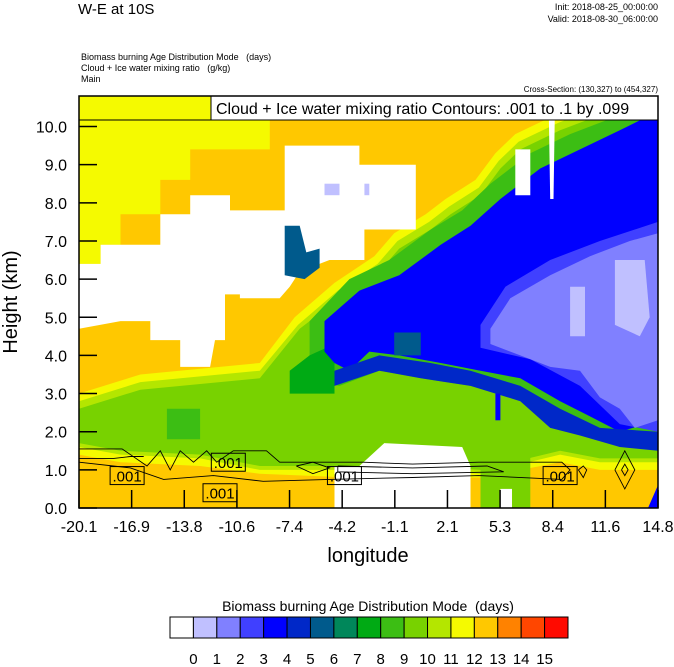 Image resolution: width=674 pixels, height=667 pixels. What do you see at coordinates (521, 659) in the screenshot?
I see `colorbar-label: 14` at bounding box center [521, 659].